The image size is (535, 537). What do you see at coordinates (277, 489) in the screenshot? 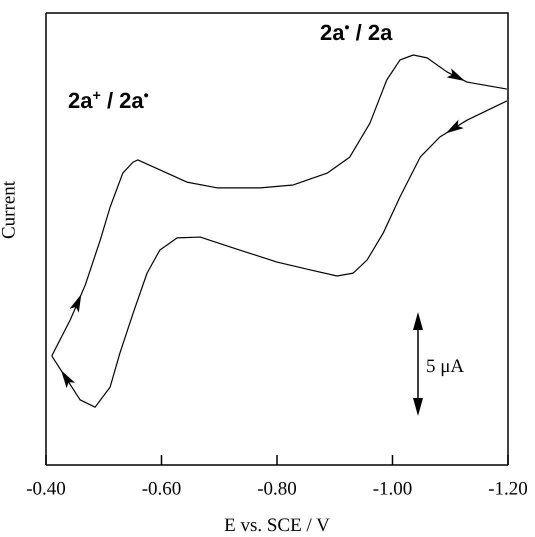
I see `x-tick-label: -0.80` at bounding box center [277, 489].